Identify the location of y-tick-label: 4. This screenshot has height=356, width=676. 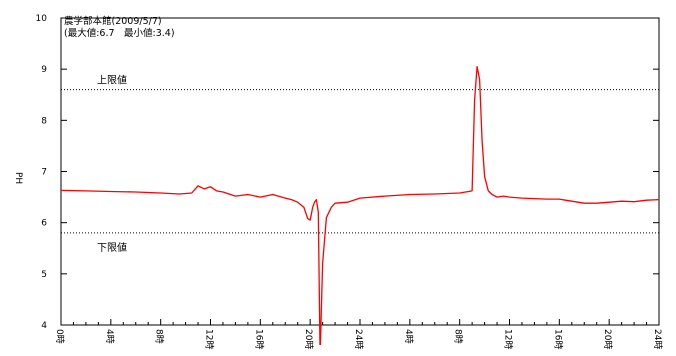
(44, 326).